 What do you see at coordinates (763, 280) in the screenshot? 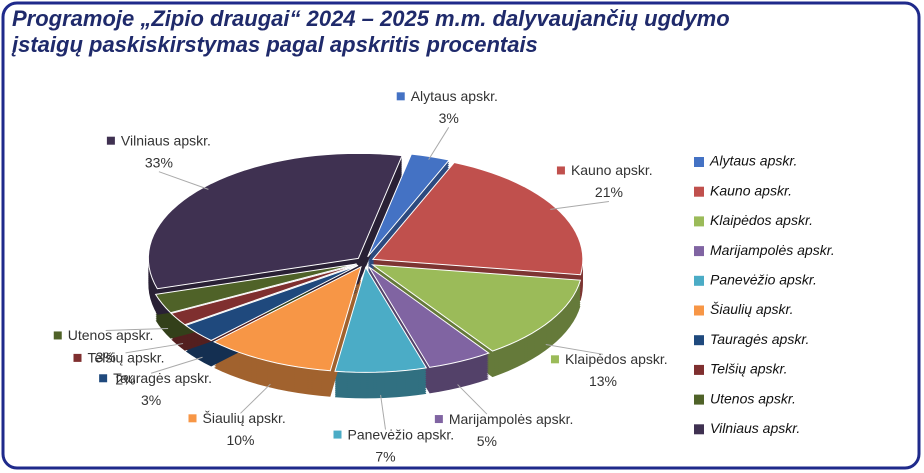
I see `legend-label: Panevėžio apskr.` at bounding box center [763, 280].